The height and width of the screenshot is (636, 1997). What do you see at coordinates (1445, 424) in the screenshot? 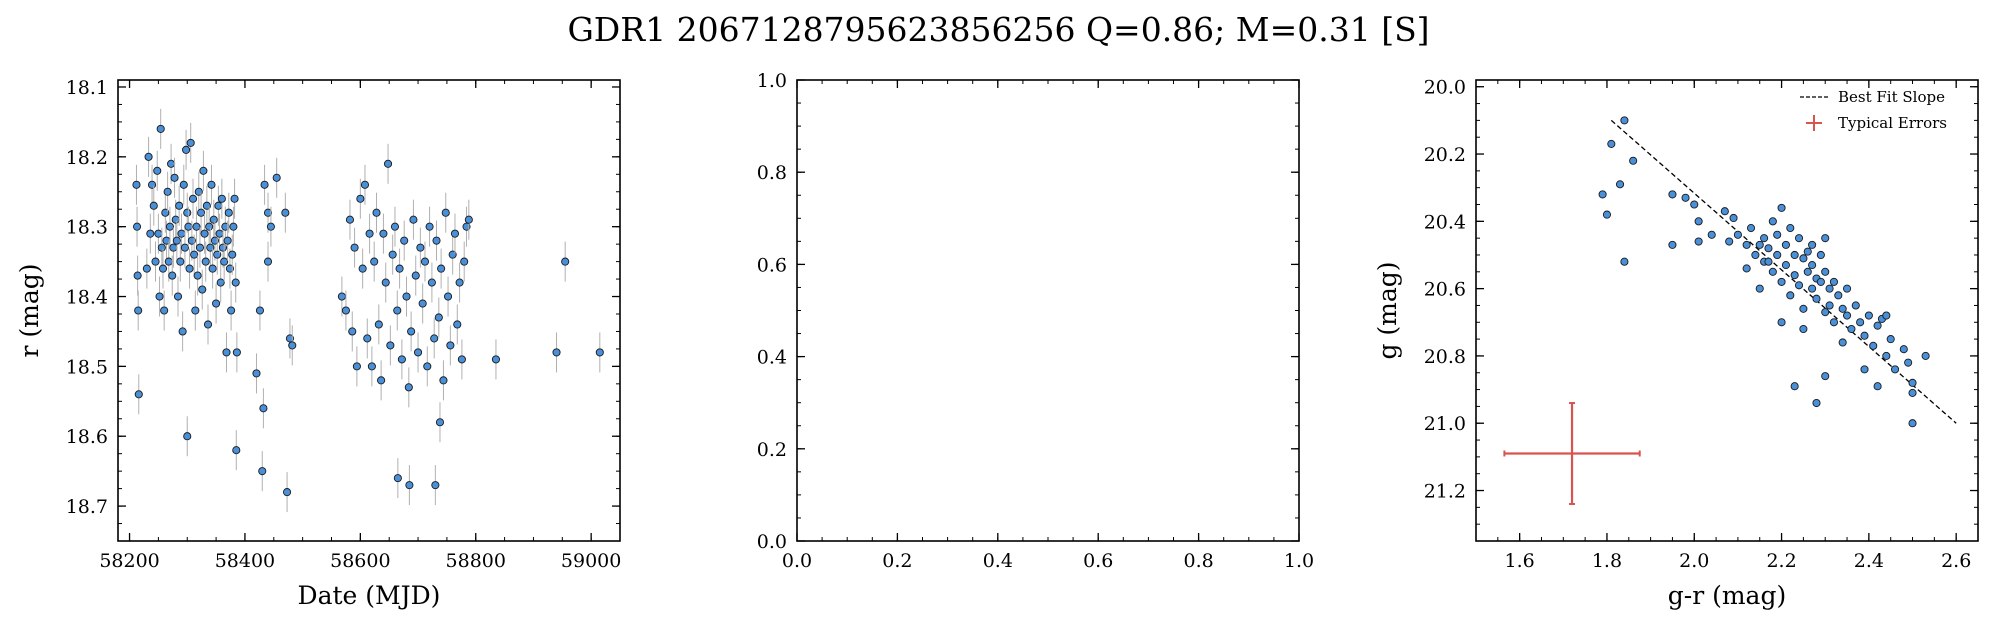
I see `y-tick-label: 21.0` at bounding box center [1445, 424].